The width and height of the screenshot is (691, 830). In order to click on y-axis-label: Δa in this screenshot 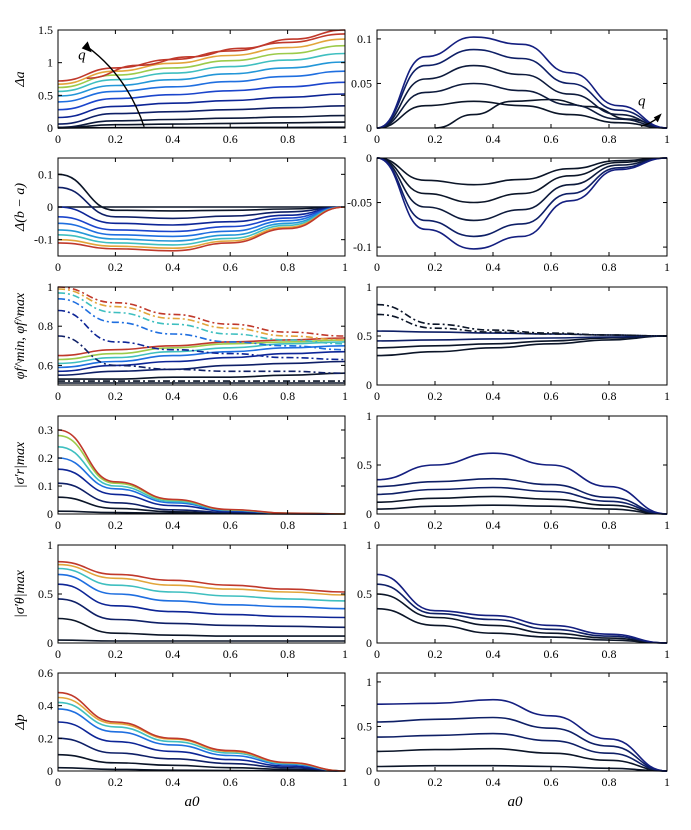, I will do `click(20, 79)`.